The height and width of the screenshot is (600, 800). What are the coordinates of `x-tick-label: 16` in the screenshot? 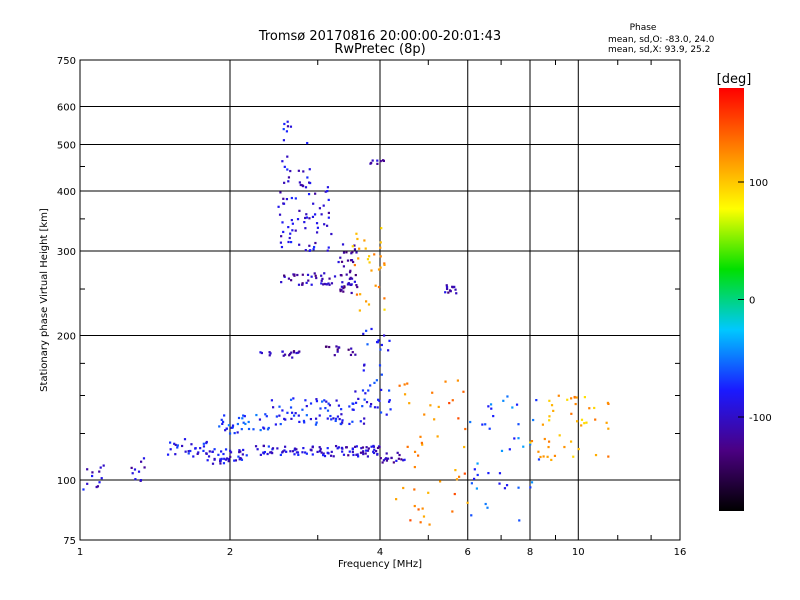 It's located at (680, 552).